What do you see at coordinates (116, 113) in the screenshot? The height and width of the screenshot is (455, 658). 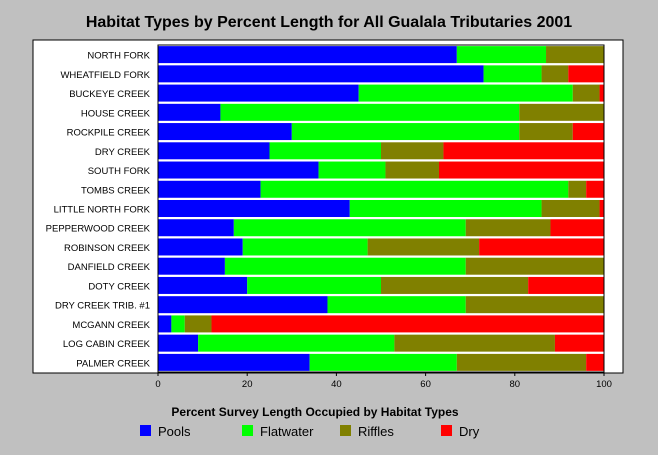 I see `category-label: HOUSE CREEK` at bounding box center [116, 113].